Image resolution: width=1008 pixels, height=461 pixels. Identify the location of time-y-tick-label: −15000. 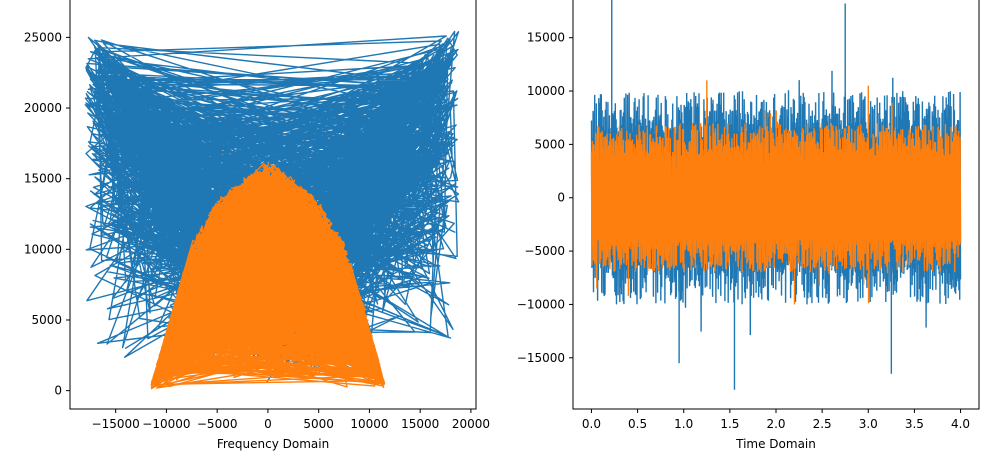
(541, 358).